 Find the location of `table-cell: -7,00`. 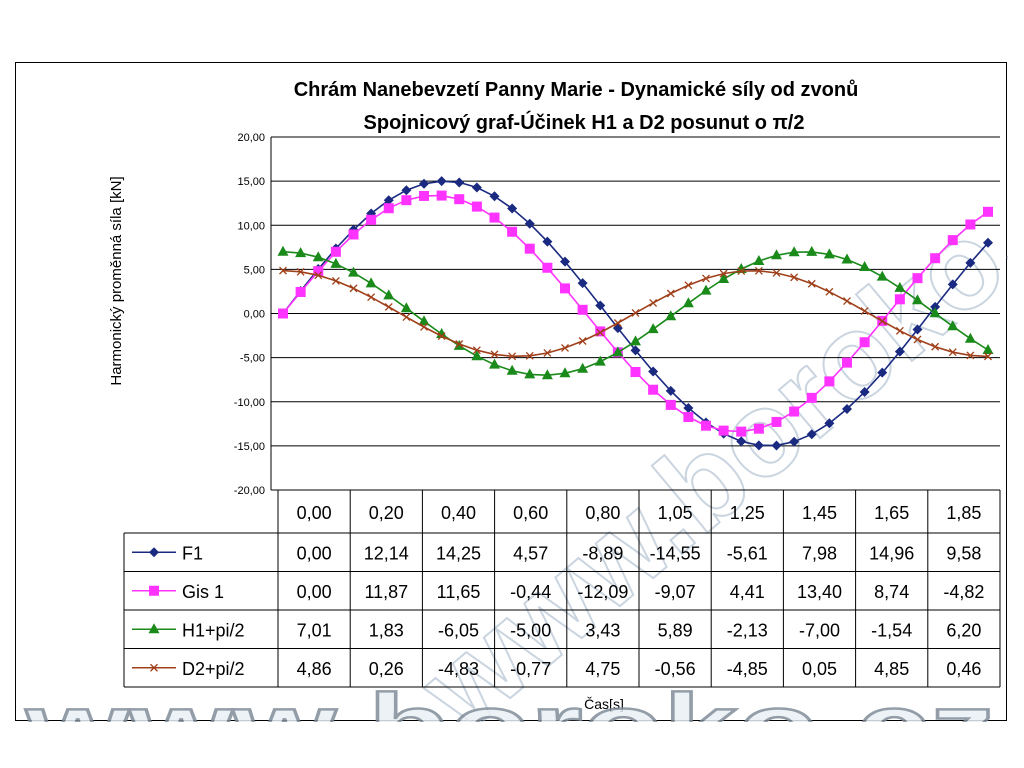

table-cell: -7,00 is located at coordinates (819, 630).